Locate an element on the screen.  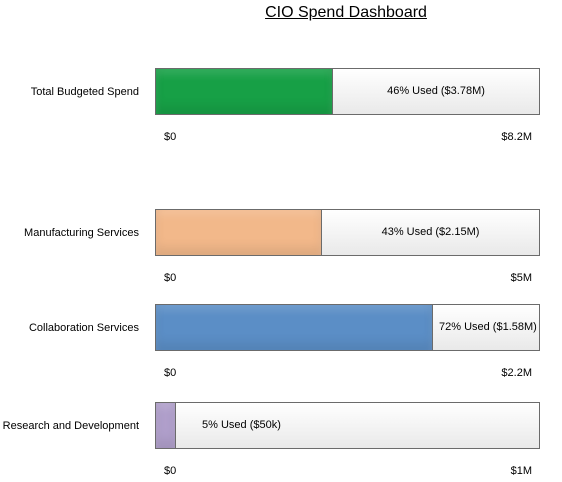
axis-max-label: $8.2M is located at coordinates (516, 137).